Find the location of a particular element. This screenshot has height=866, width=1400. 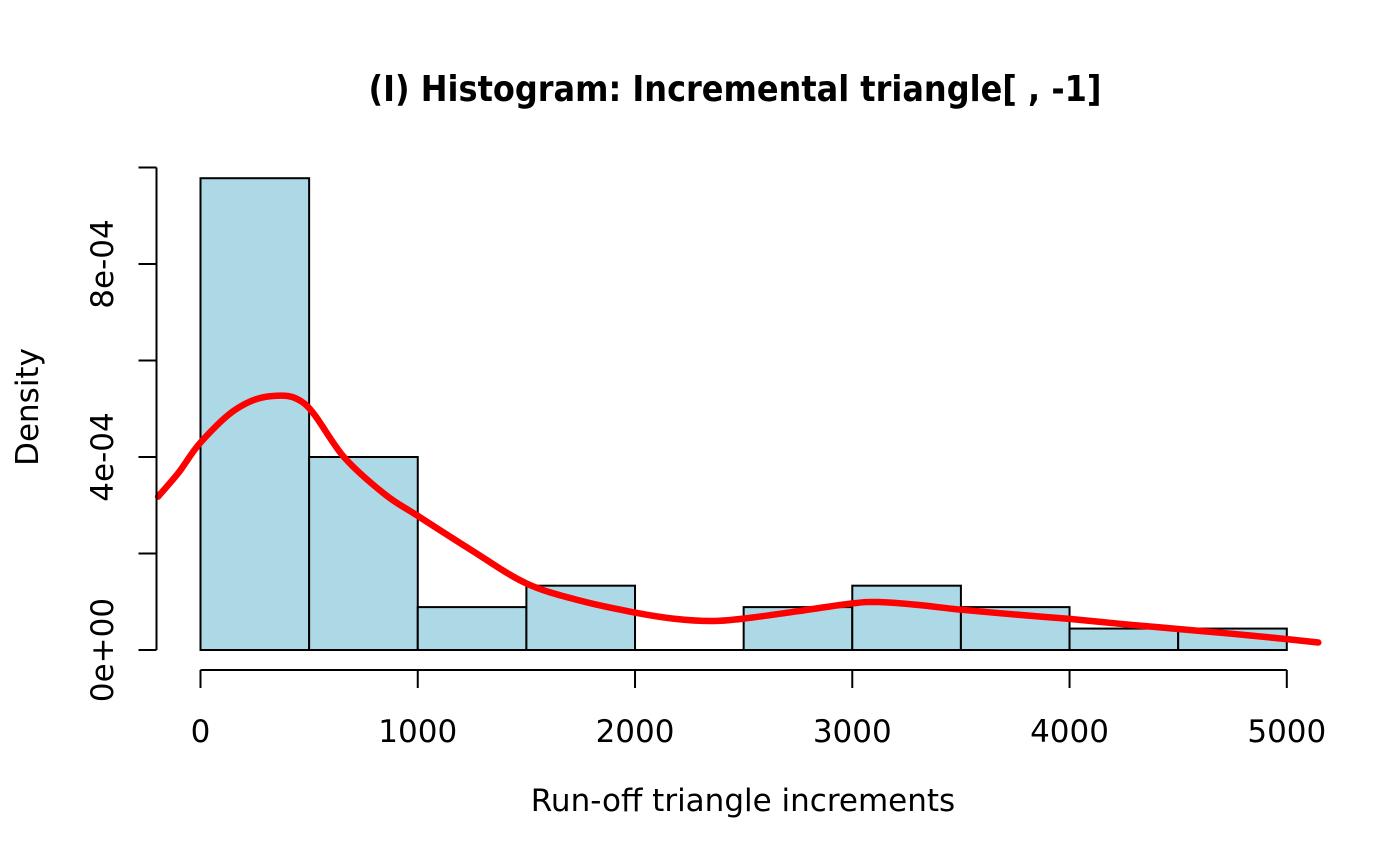

x-axis-title: Run-off triangle increments is located at coordinates (743, 801).